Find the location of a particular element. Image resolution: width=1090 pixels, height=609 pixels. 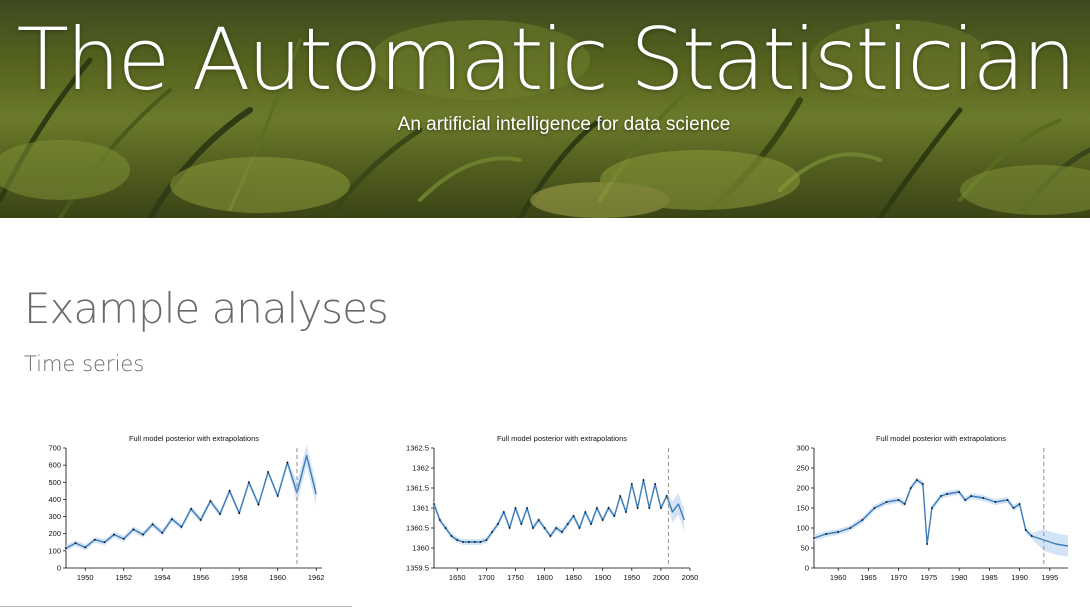

y-tick-label: 500 is located at coordinates (54, 482).